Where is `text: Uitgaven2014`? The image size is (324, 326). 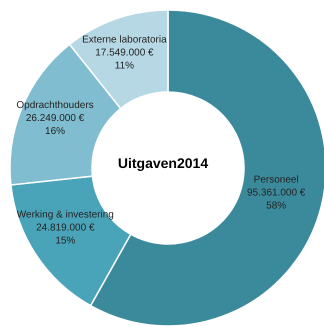
text: Uitgaven2014 is located at coordinates (163, 163).